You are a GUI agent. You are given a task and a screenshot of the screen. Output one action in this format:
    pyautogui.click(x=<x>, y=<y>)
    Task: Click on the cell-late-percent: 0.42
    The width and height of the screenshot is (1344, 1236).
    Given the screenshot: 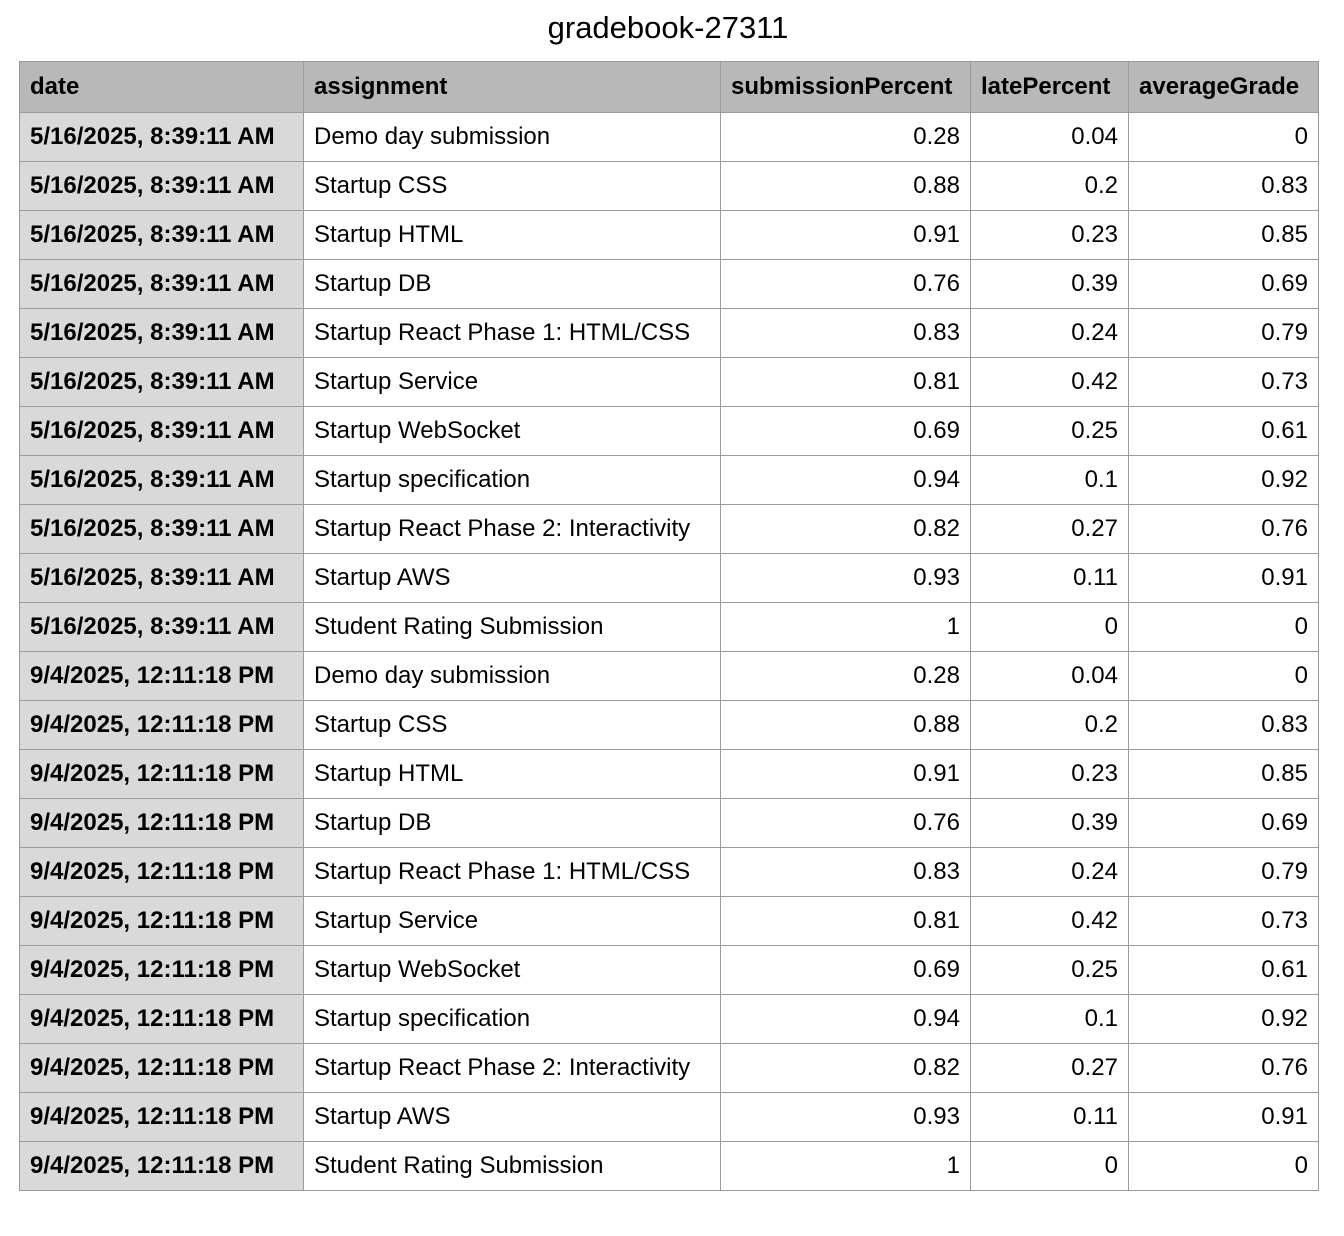 What is the action you would take?
    pyautogui.click(x=1049, y=921)
    